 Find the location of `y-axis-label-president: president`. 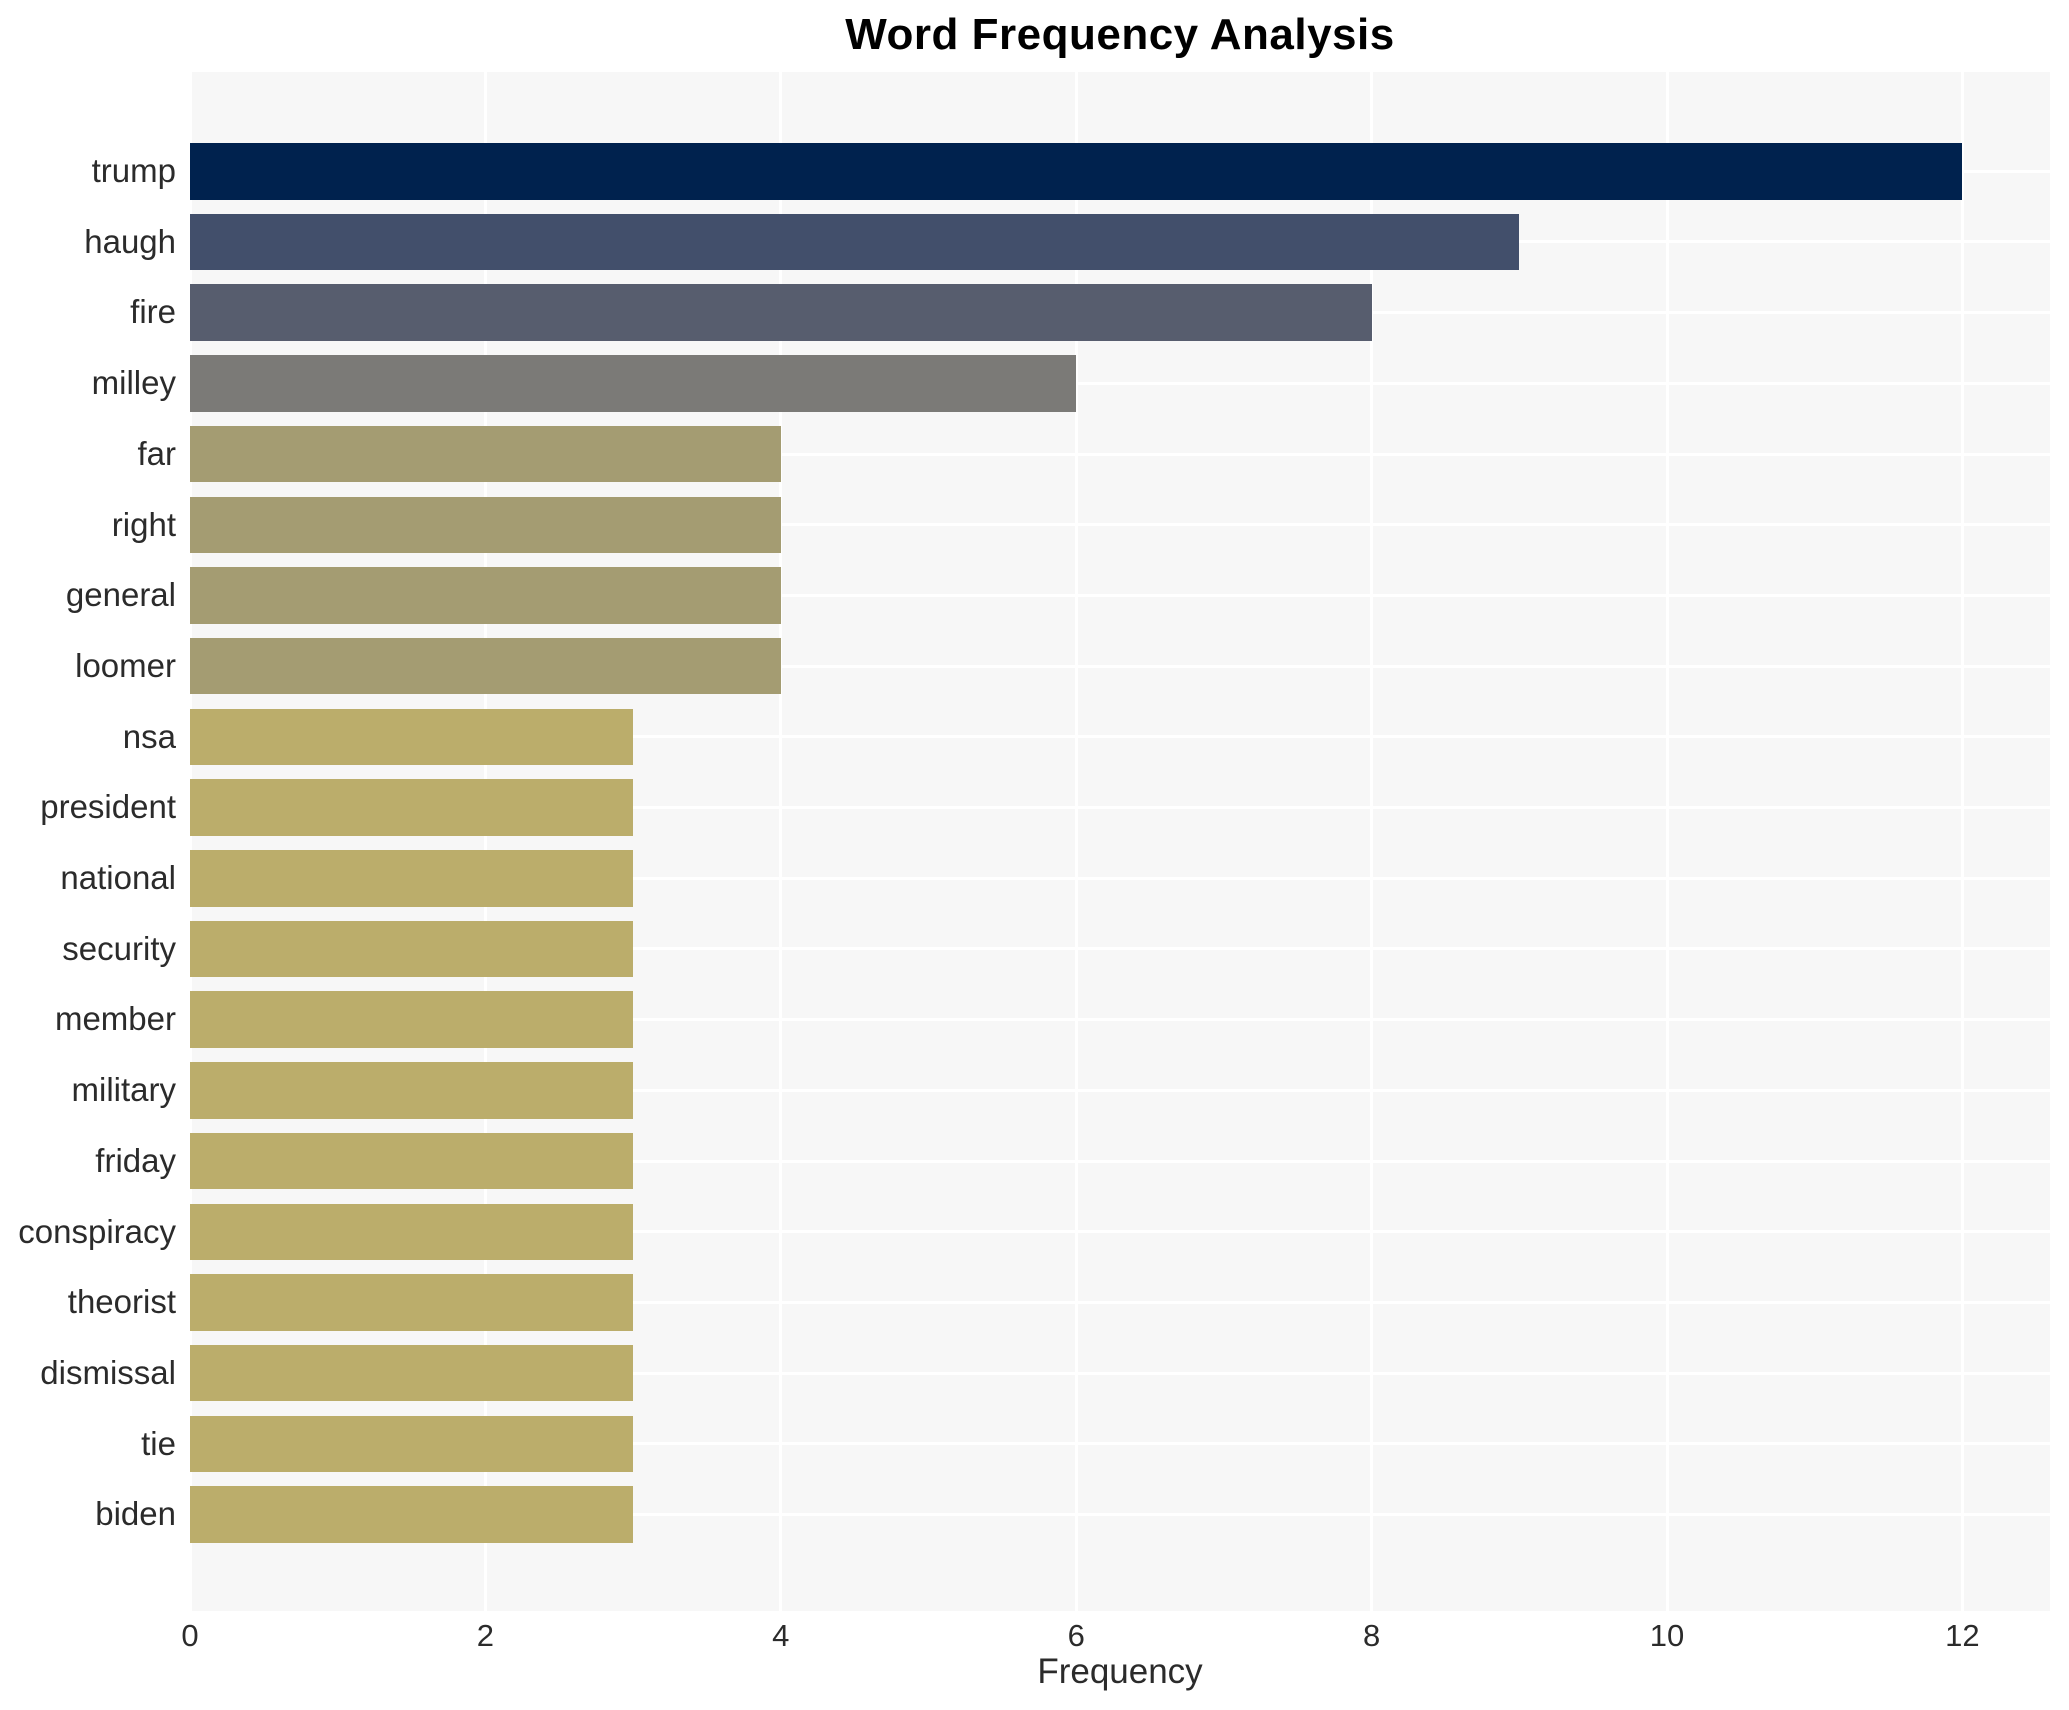

y-axis-label-president: president is located at coordinates (108, 807).